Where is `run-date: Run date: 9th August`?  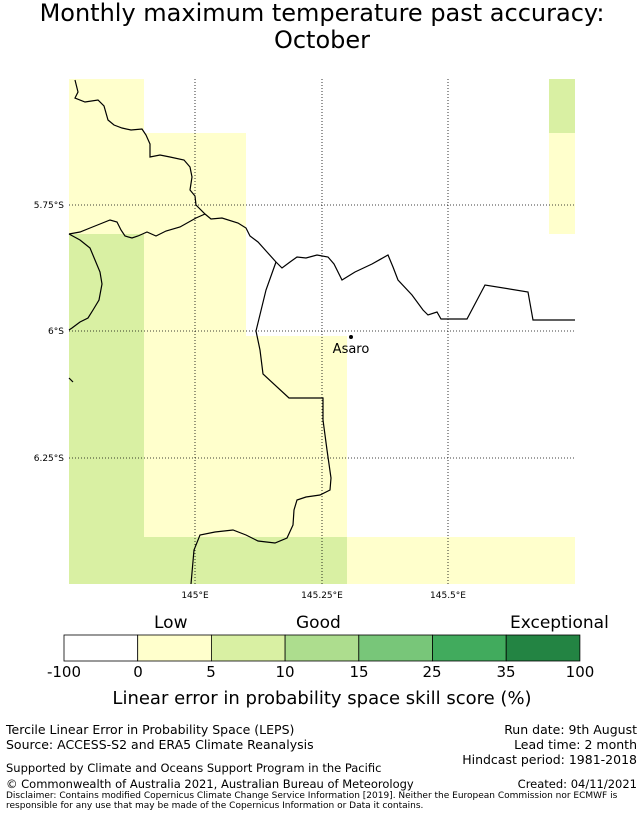 run-date: Run date: 9th August is located at coordinates (570, 729).